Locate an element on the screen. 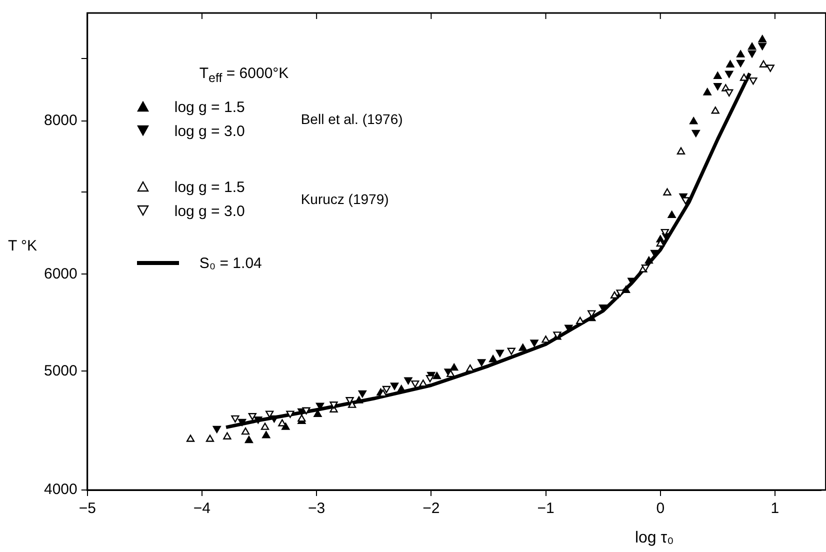  x-tick-label: −4 is located at coordinates (202, 509).